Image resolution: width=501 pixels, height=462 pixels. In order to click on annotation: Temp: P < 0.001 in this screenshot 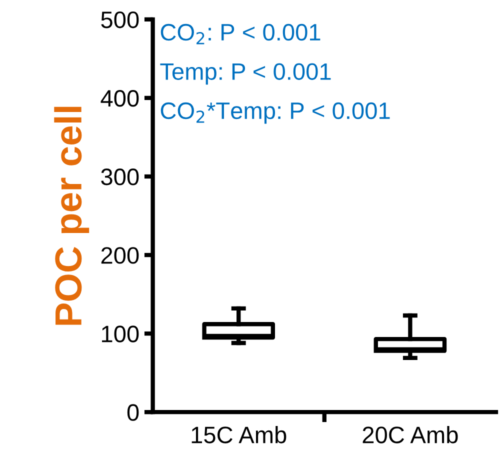, I will do `click(245, 74)`.